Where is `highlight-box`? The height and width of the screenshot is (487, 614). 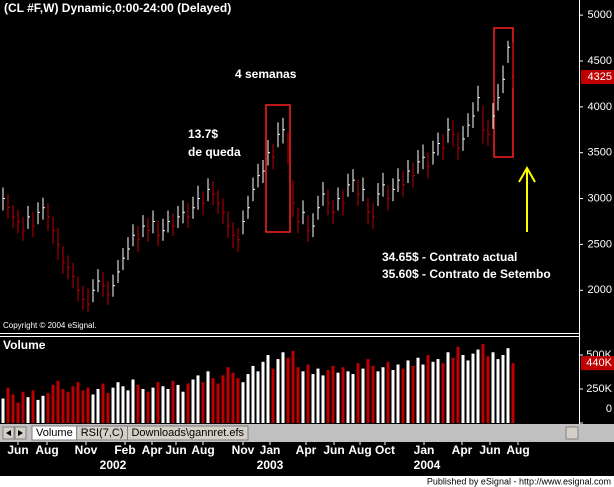 highlight-box is located at coordinates (503, 92).